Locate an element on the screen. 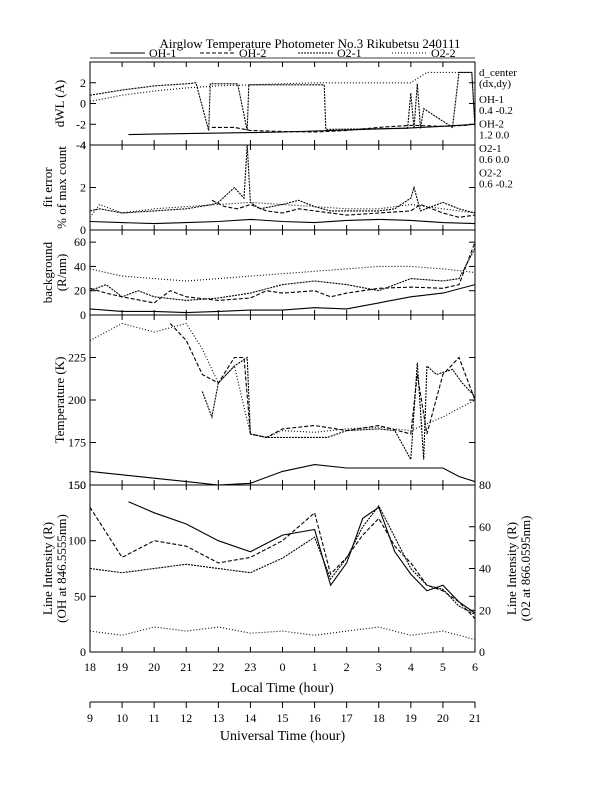  y-axis-label: Line Intensity (R) is located at coordinates (47, 568).